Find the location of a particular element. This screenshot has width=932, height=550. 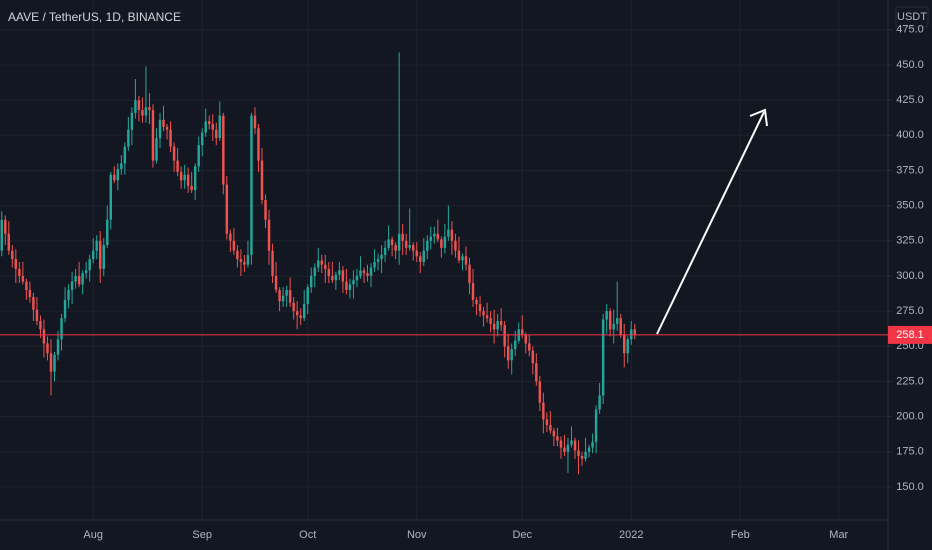

y-tick-label: 225.0 is located at coordinates (910, 381).